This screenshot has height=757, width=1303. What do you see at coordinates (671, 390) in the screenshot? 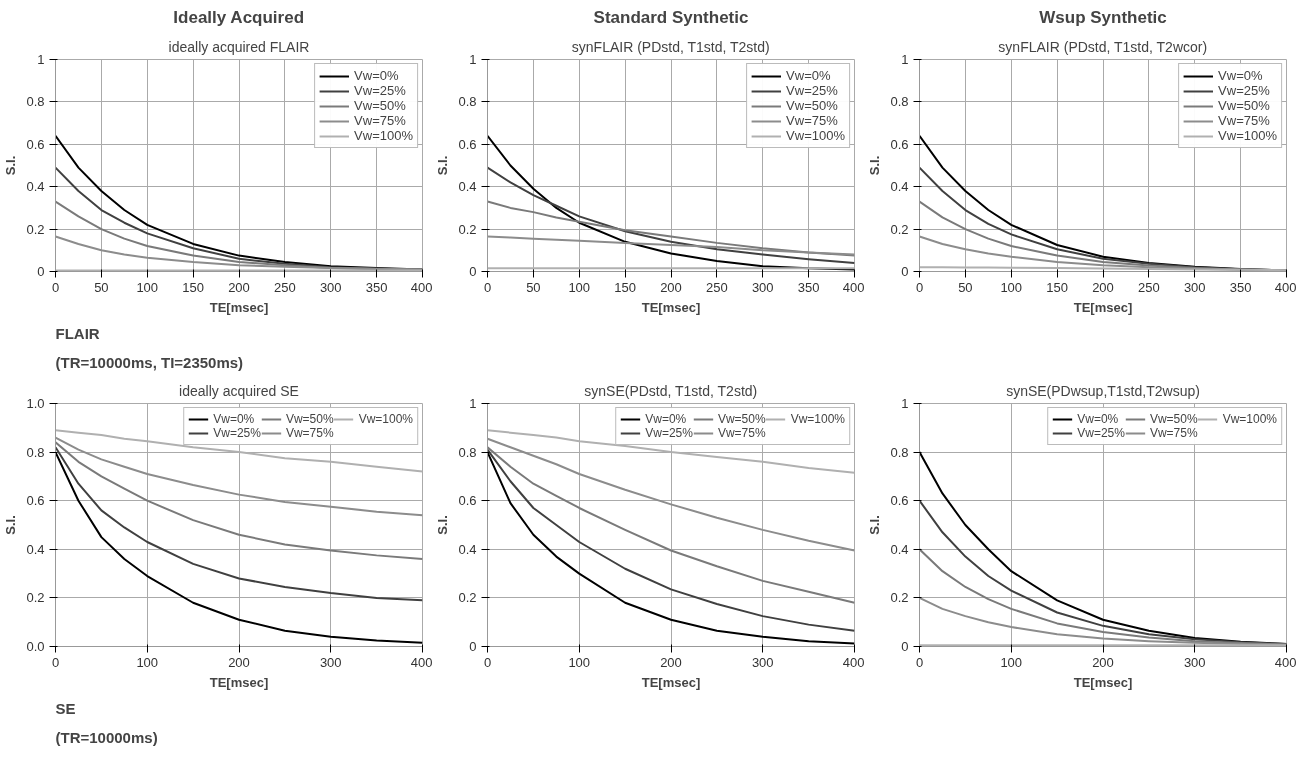
I see `chart-title: synSE(PDstd, T1std, T2std)` at bounding box center [671, 390].